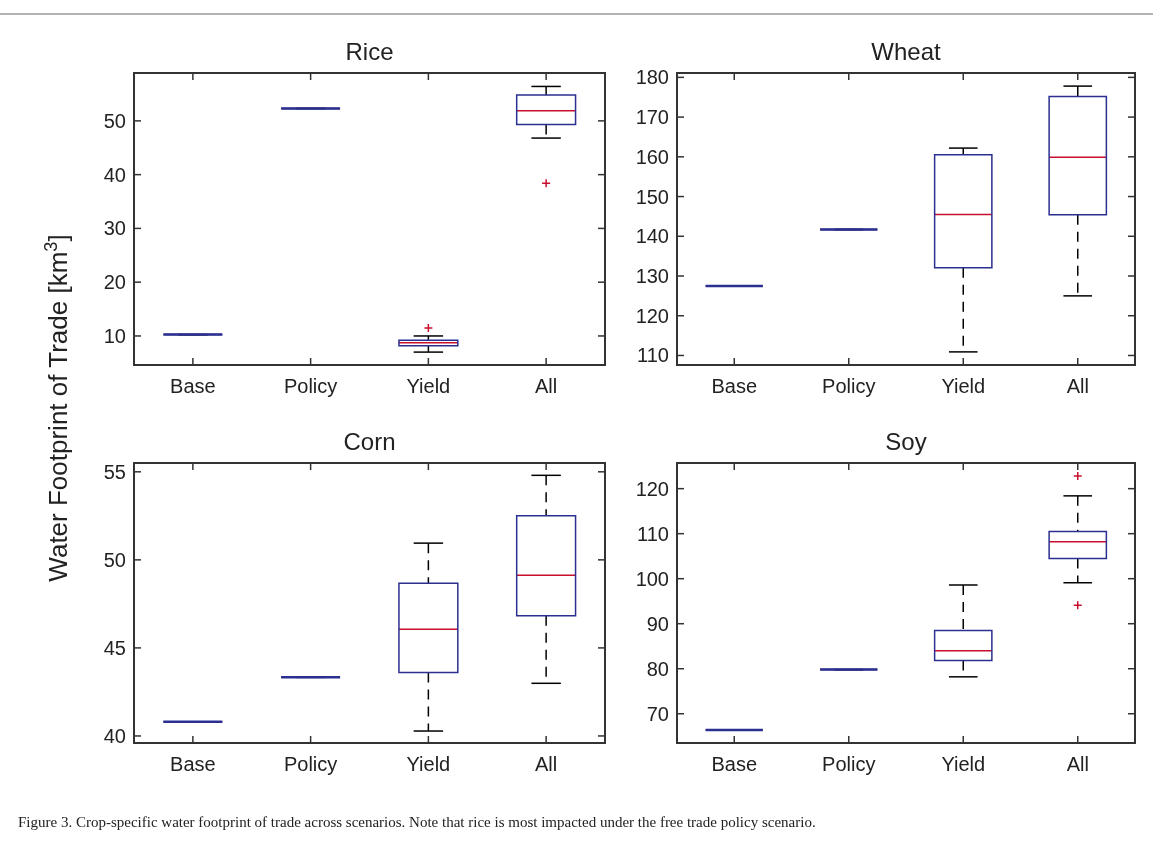 The width and height of the screenshot is (1153, 854). Describe the element at coordinates (657, 623) in the screenshot. I see `y-tick-label: 90` at that location.